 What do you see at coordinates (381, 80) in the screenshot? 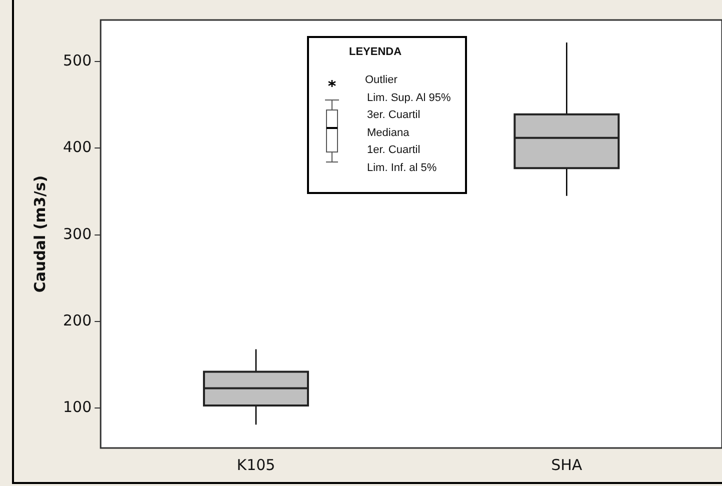
I see `annotation: Outlier` at bounding box center [381, 80].